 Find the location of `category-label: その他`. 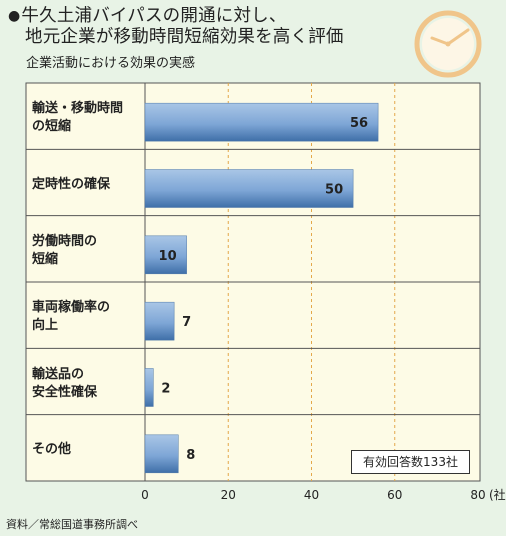

category-label: その他 is located at coordinates (87, 450).